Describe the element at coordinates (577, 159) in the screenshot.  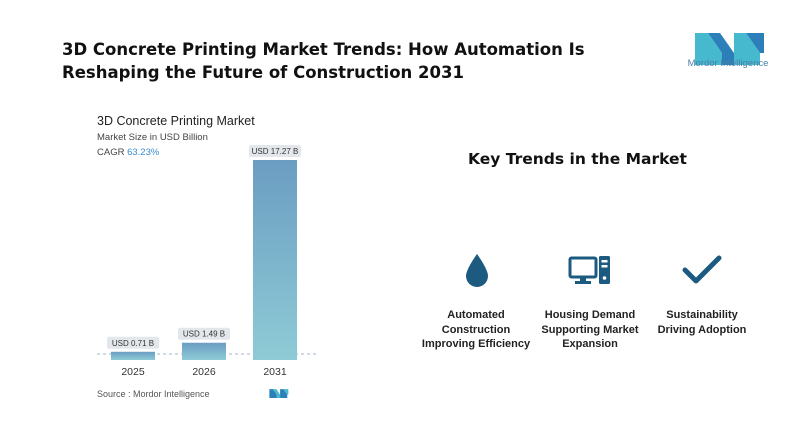
I see `trends-title: Key Trends in the Market` at that location.